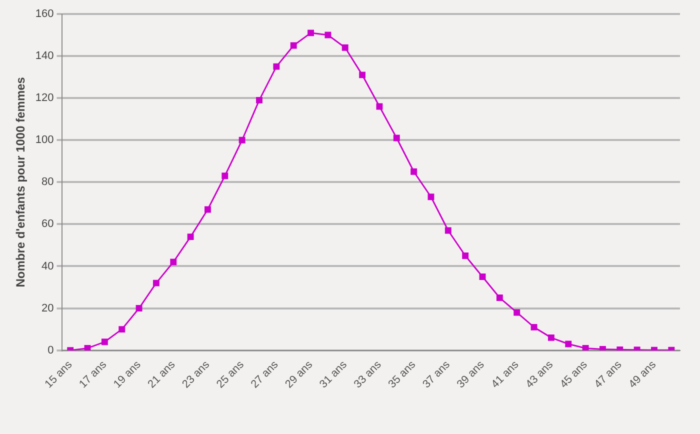 The height and width of the screenshot is (434, 700). Describe the element at coordinates (58, 374) in the screenshot. I see `x-tick-label: 15 ans` at that location.